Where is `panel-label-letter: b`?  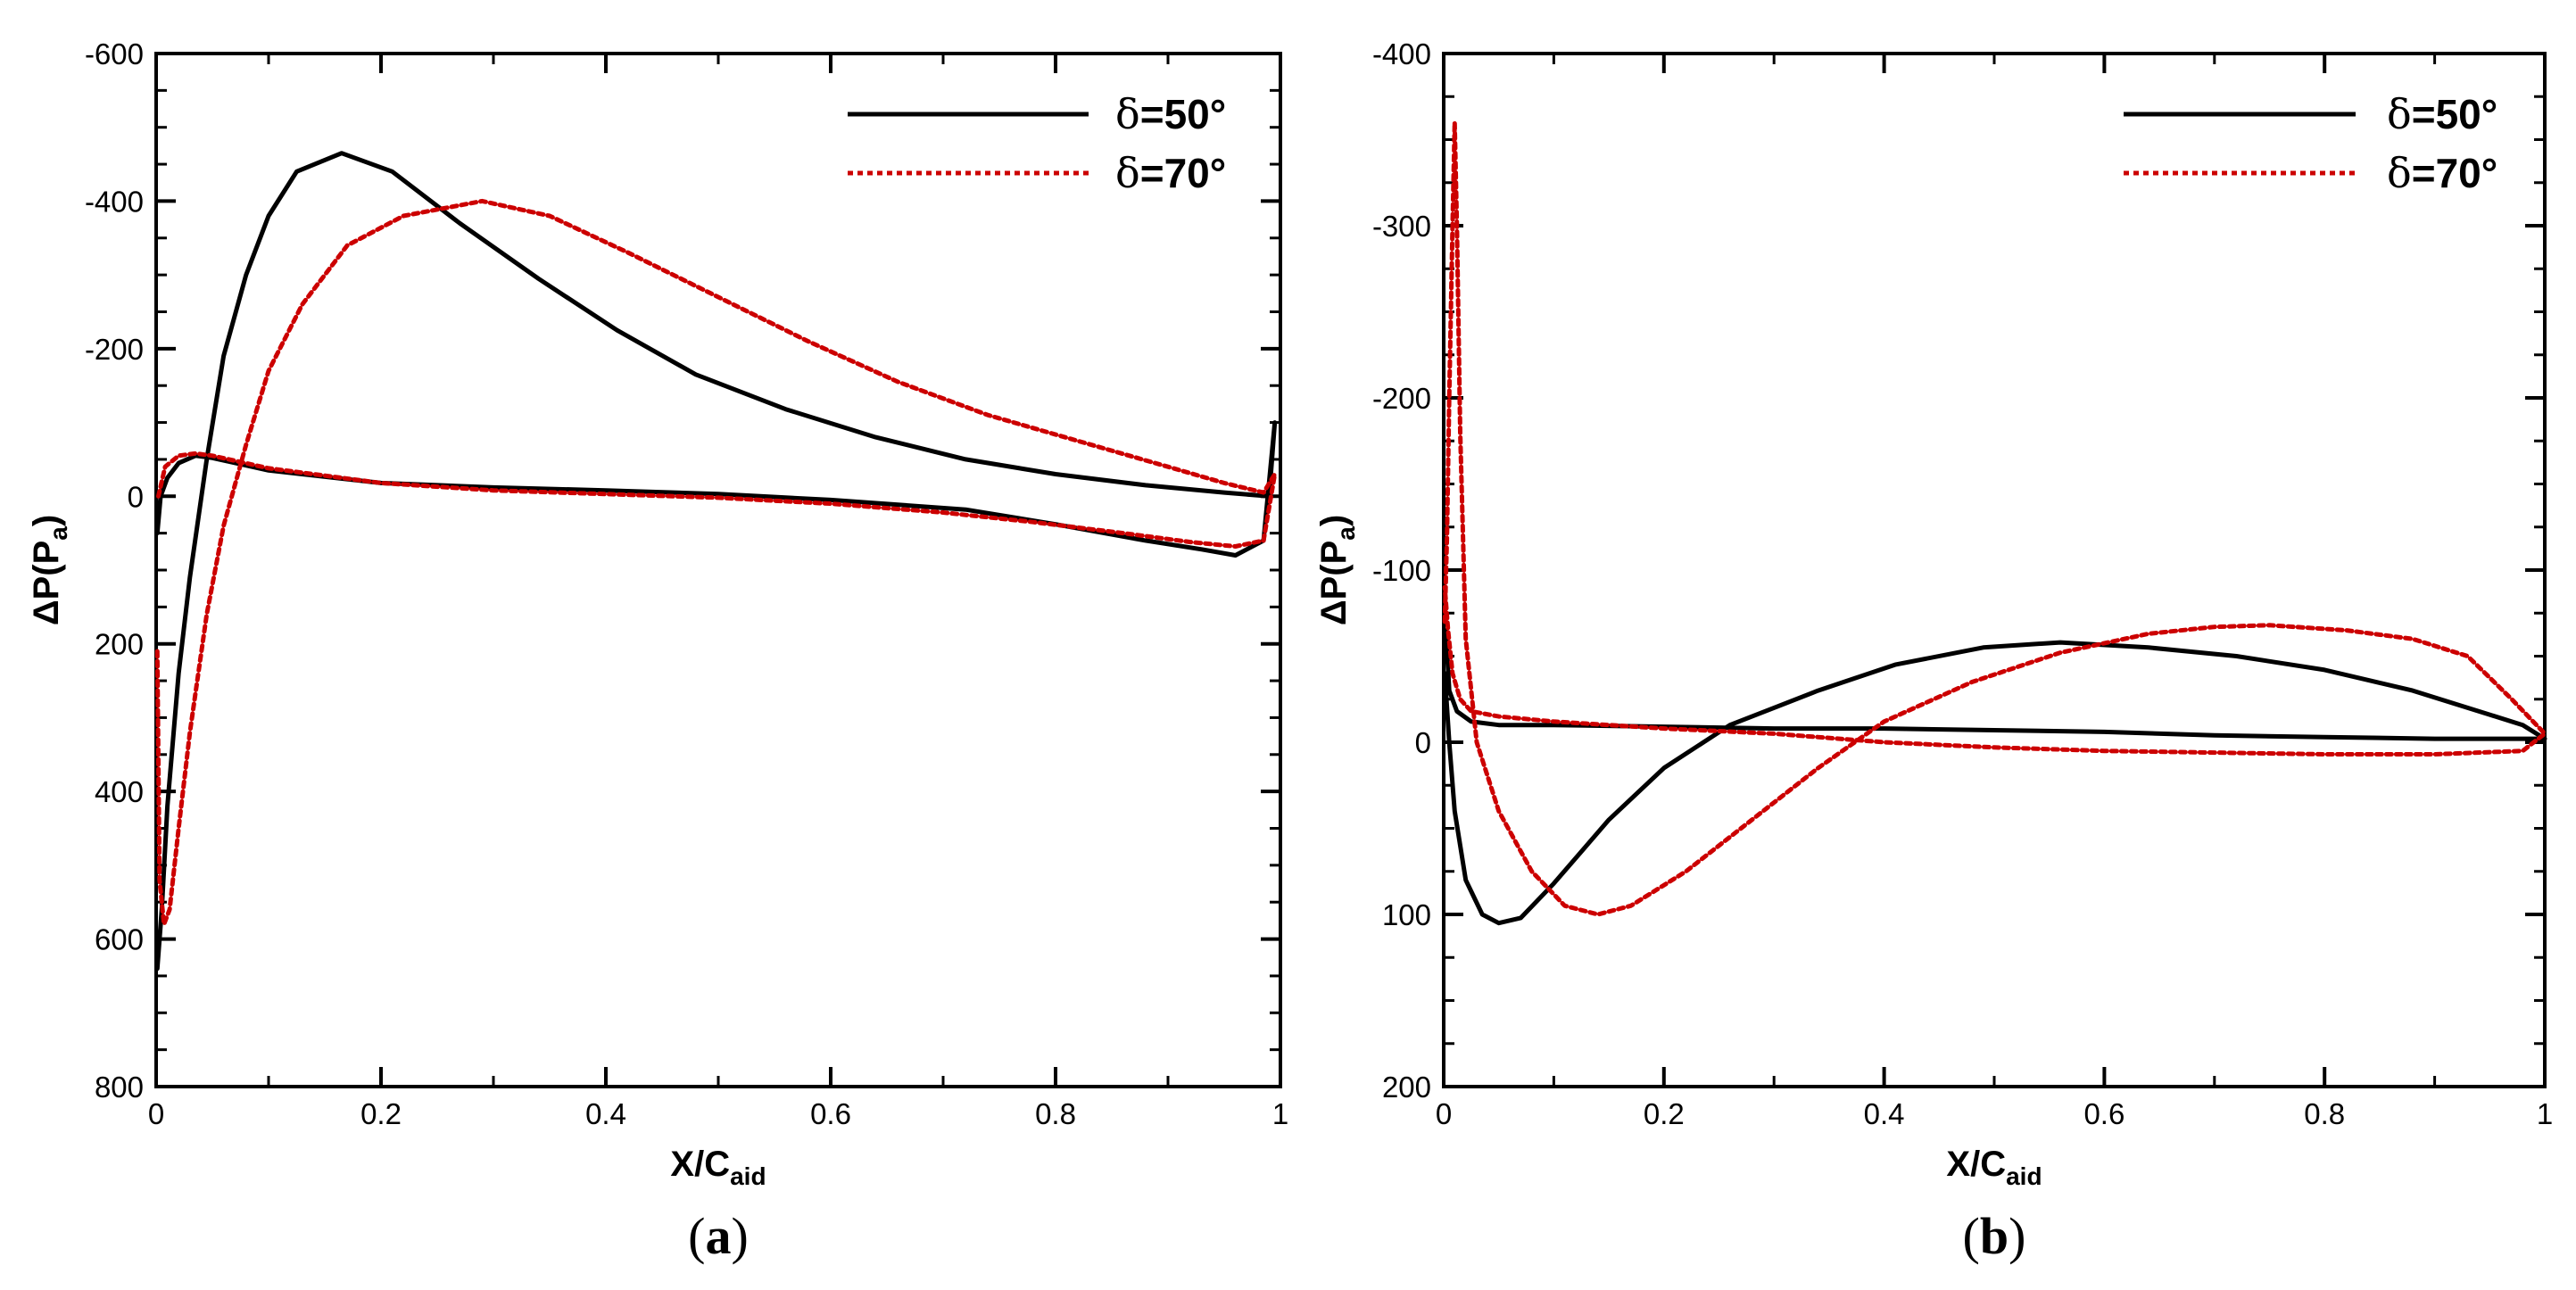 panel-label-letter: b is located at coordinates (1994, 1236).